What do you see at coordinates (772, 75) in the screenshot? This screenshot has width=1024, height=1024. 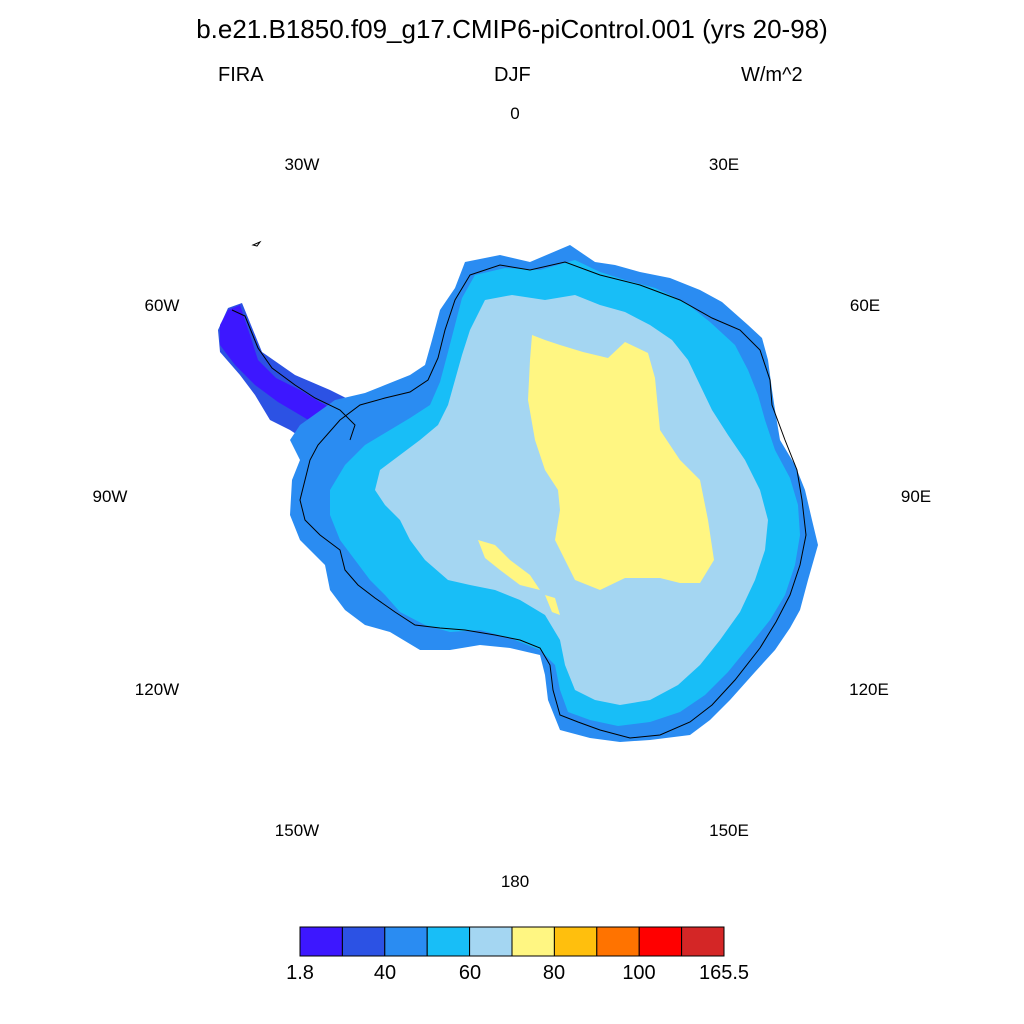 I see `units-label: W/m^2` at bounding box center [772, 75].